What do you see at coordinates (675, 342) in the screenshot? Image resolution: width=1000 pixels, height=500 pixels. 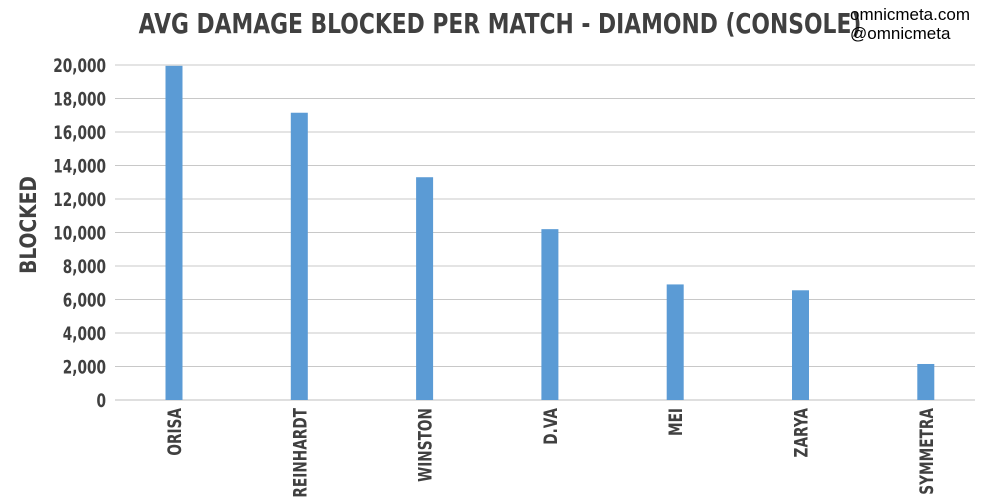 I see `bar-mei` at bounding box center [675, 342].